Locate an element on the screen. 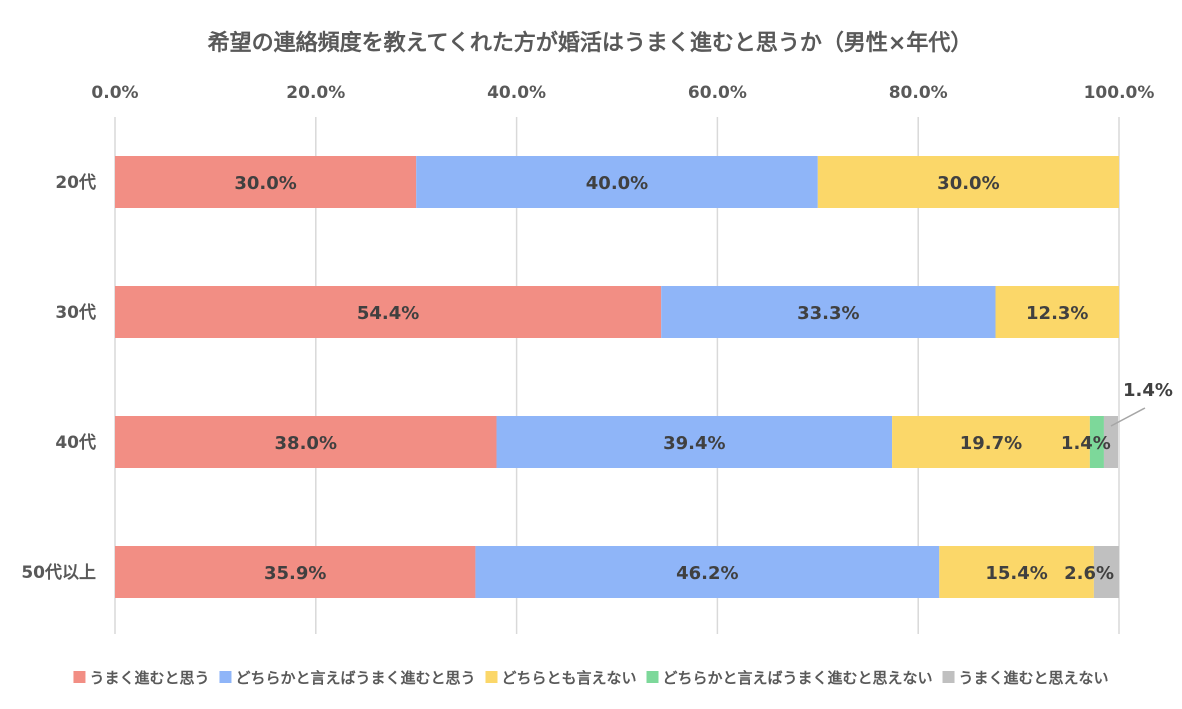  data-label: 2.6% is located at coordinates (1089, 573).